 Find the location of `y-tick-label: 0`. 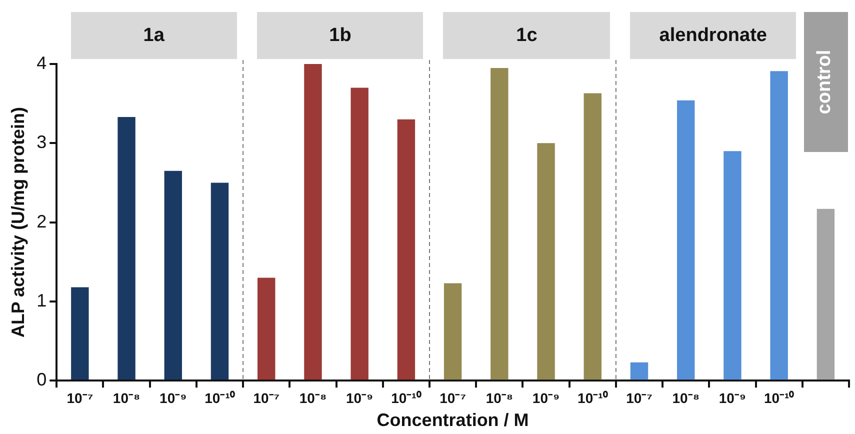

y-tick-label: 0 is located at coordinates (41, 380).